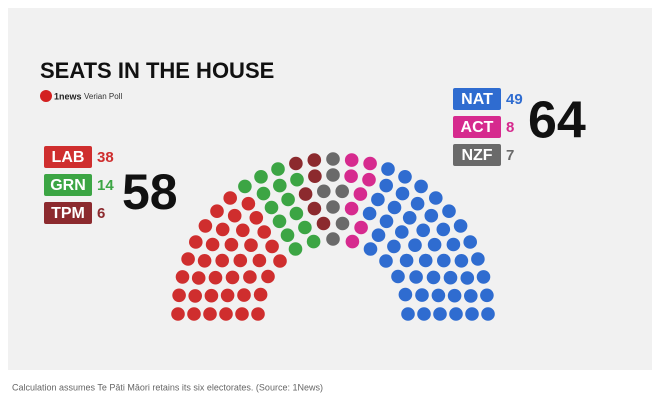 The width and height of the screenshot is (660, 403). I want to click on party-seats: 38, so click(105, 157).